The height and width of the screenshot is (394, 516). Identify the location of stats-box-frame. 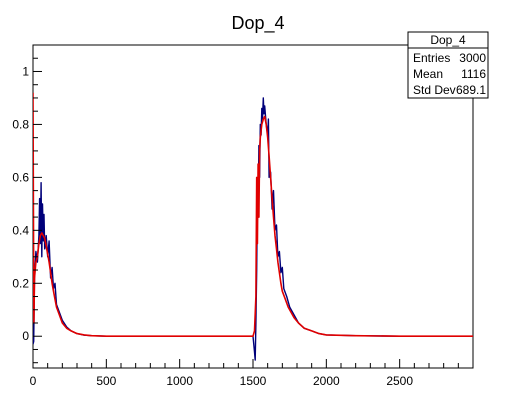
(448, 65).